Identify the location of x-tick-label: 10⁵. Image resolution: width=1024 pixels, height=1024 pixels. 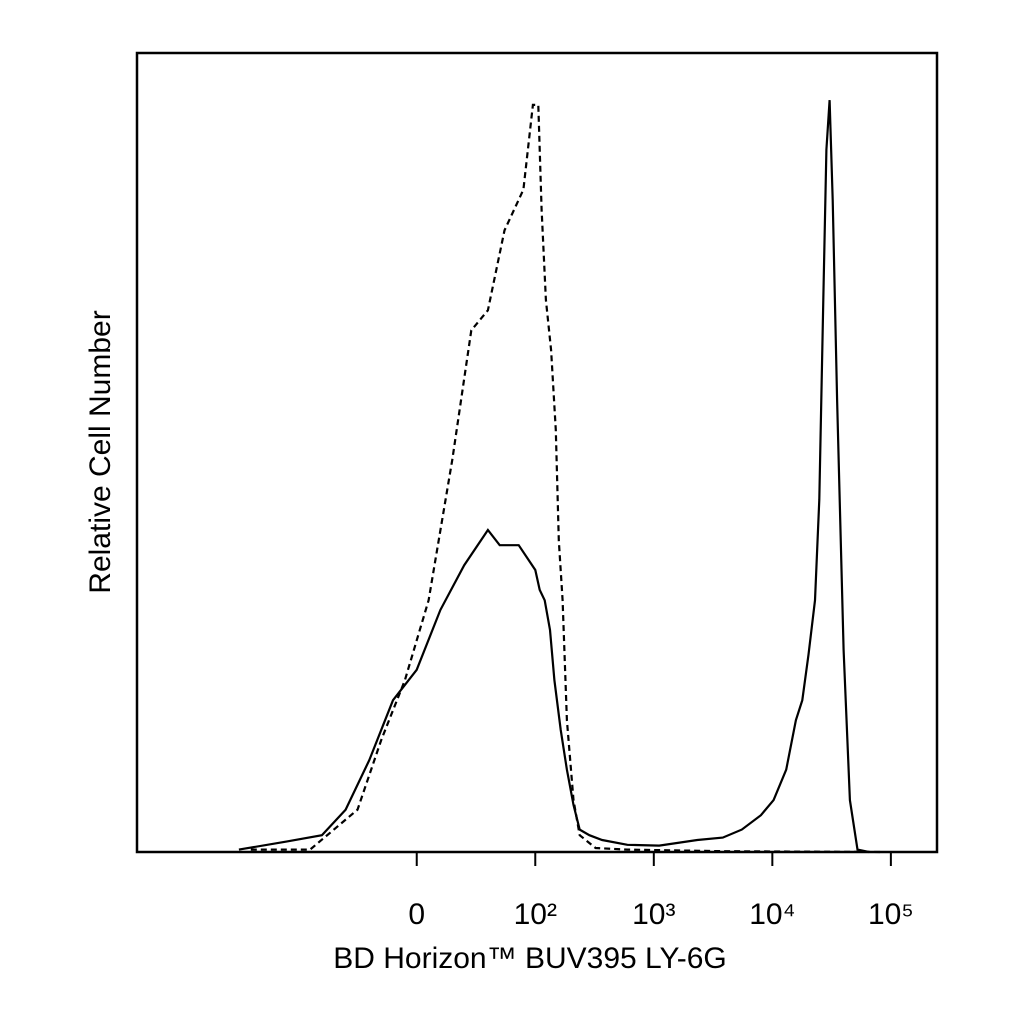
(891, 914).